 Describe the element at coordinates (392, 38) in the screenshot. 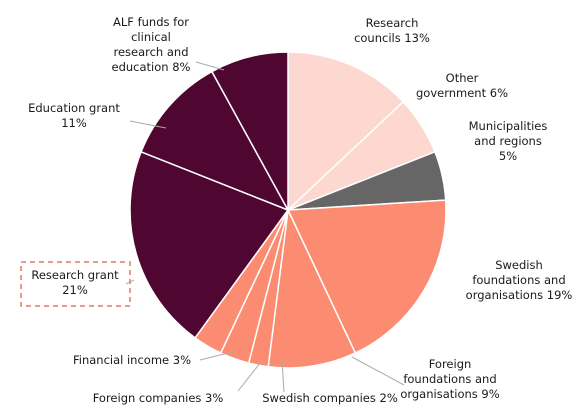

I see `slice-label-line: councils 13%` at that location.